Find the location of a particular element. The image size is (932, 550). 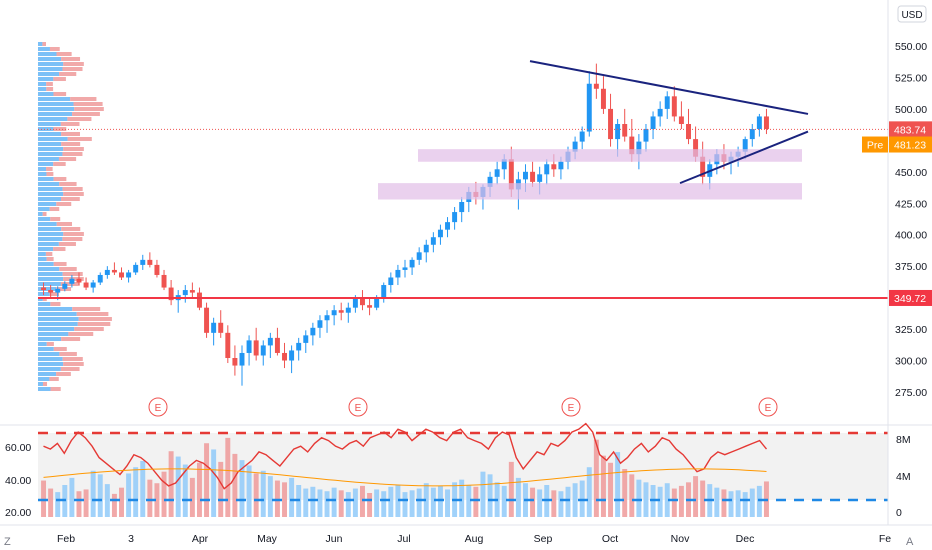

svg-text: A is located at coordinates (910, 542).